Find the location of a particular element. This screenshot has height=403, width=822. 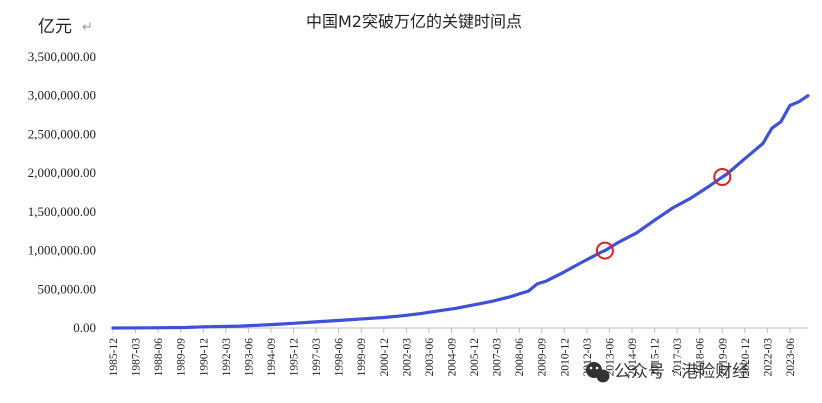

y-tick-label: 3,000,000.00 is located at coordinates (62, 95).